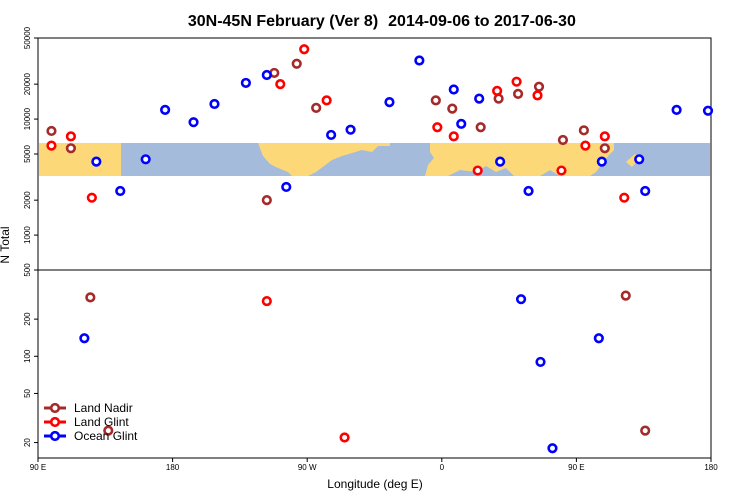 The height and width of the screenshot is (500, 750). What do you see at coordinates (307, 467) in the screenshot?
I see `x-tick-label: 90 W` at bounding box center [307, 467].